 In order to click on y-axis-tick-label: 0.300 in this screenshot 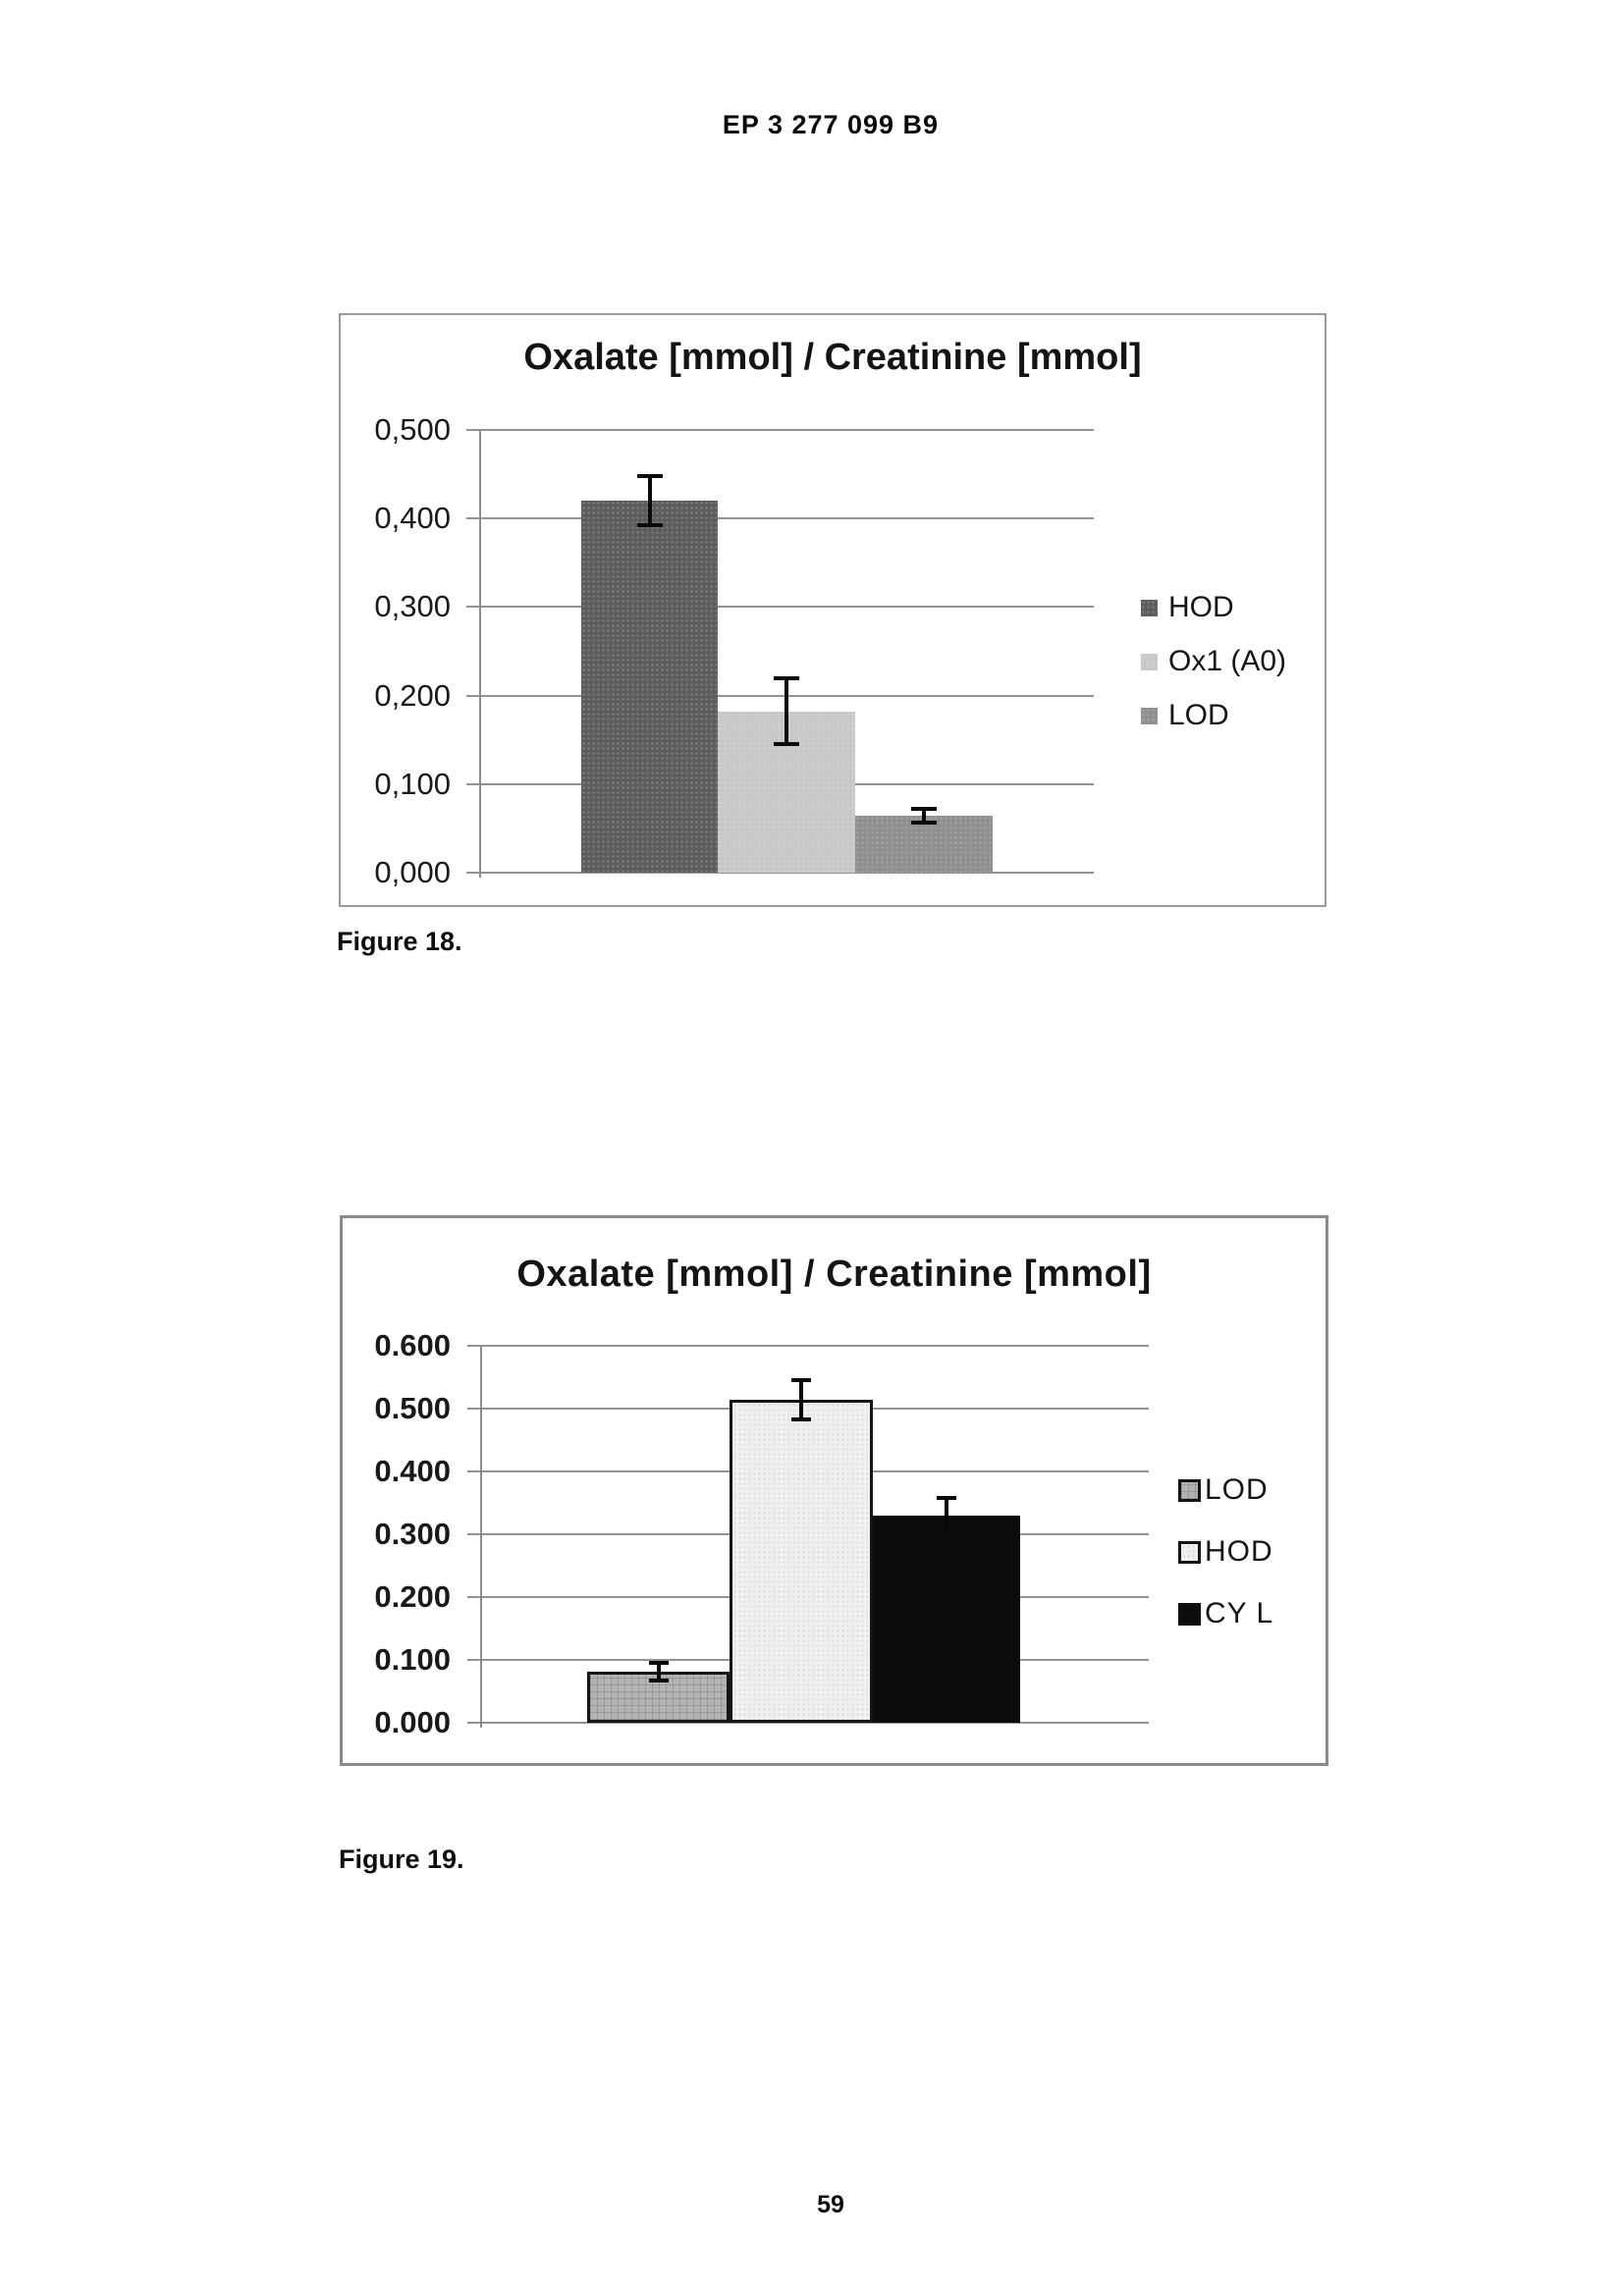, I will do `click(413, 1534)`.